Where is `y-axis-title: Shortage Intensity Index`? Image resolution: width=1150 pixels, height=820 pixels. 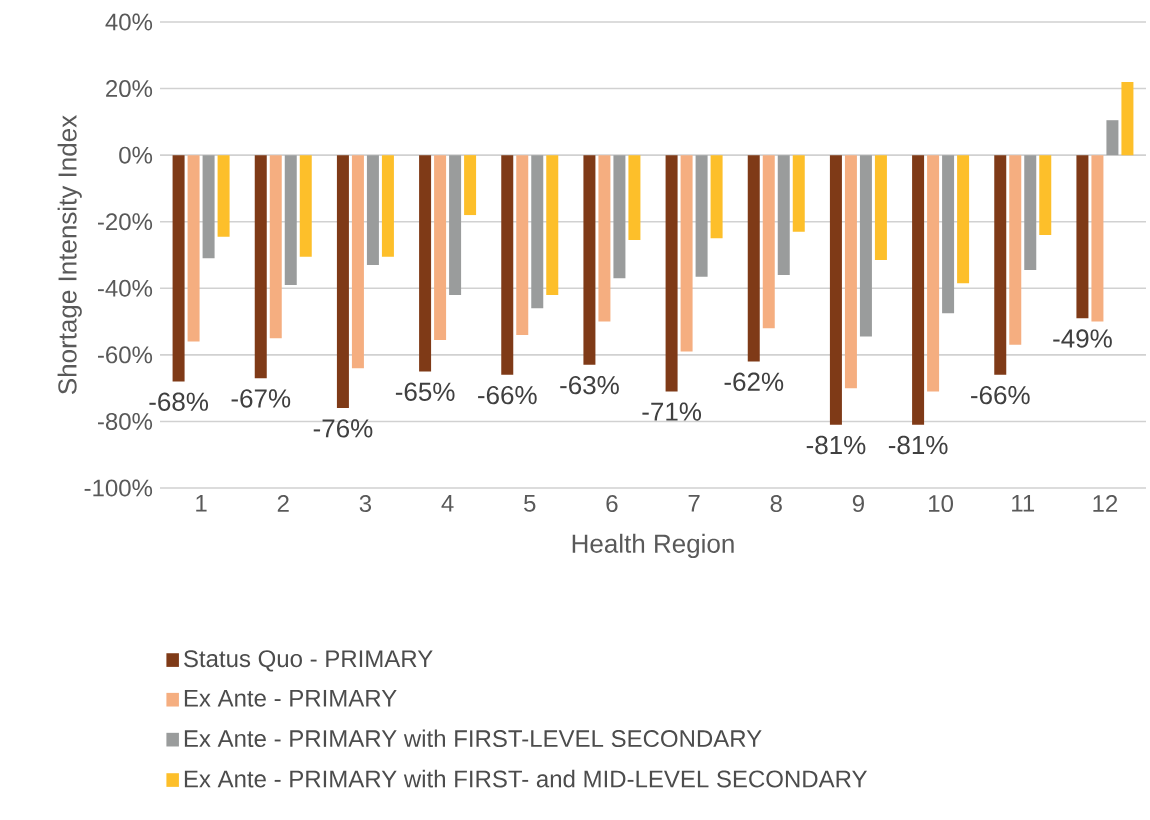
y-axis-title: Shortage Intensity Index is located at coordinates (69, 255).